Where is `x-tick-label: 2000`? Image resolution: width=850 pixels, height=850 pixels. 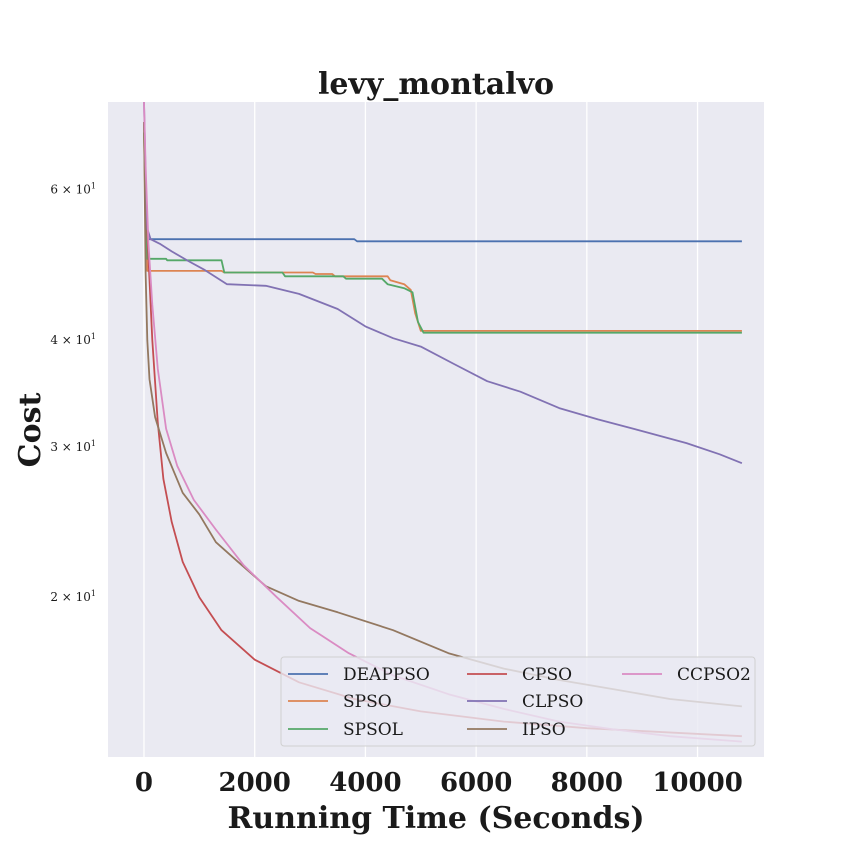 x-tick-label: 2000 is located at coordinates (255, 783).